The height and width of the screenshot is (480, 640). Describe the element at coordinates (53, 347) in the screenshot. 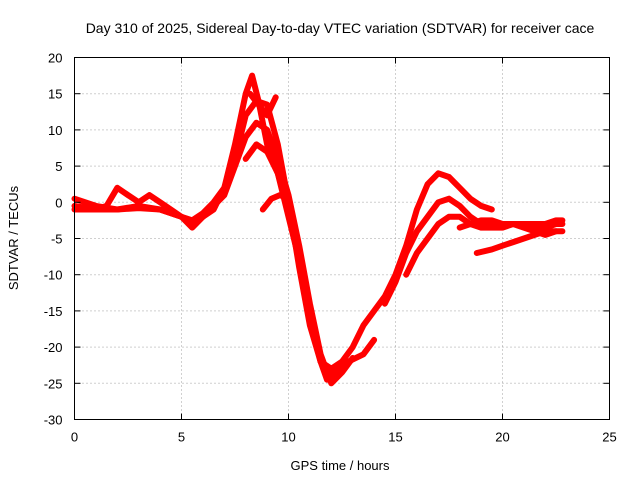

I see `y-tick-label: -20` at that location.